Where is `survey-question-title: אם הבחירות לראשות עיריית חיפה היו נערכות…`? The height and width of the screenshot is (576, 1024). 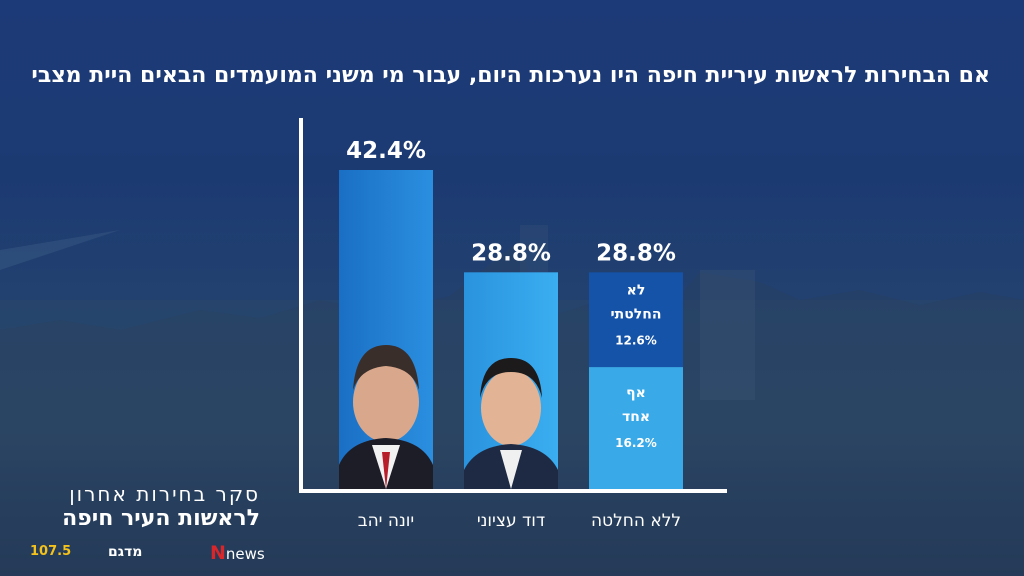
survey-question-title: אם הבחירות לראשות עיריית חיפה היו נערכות… is located at coordinates (510, 75).